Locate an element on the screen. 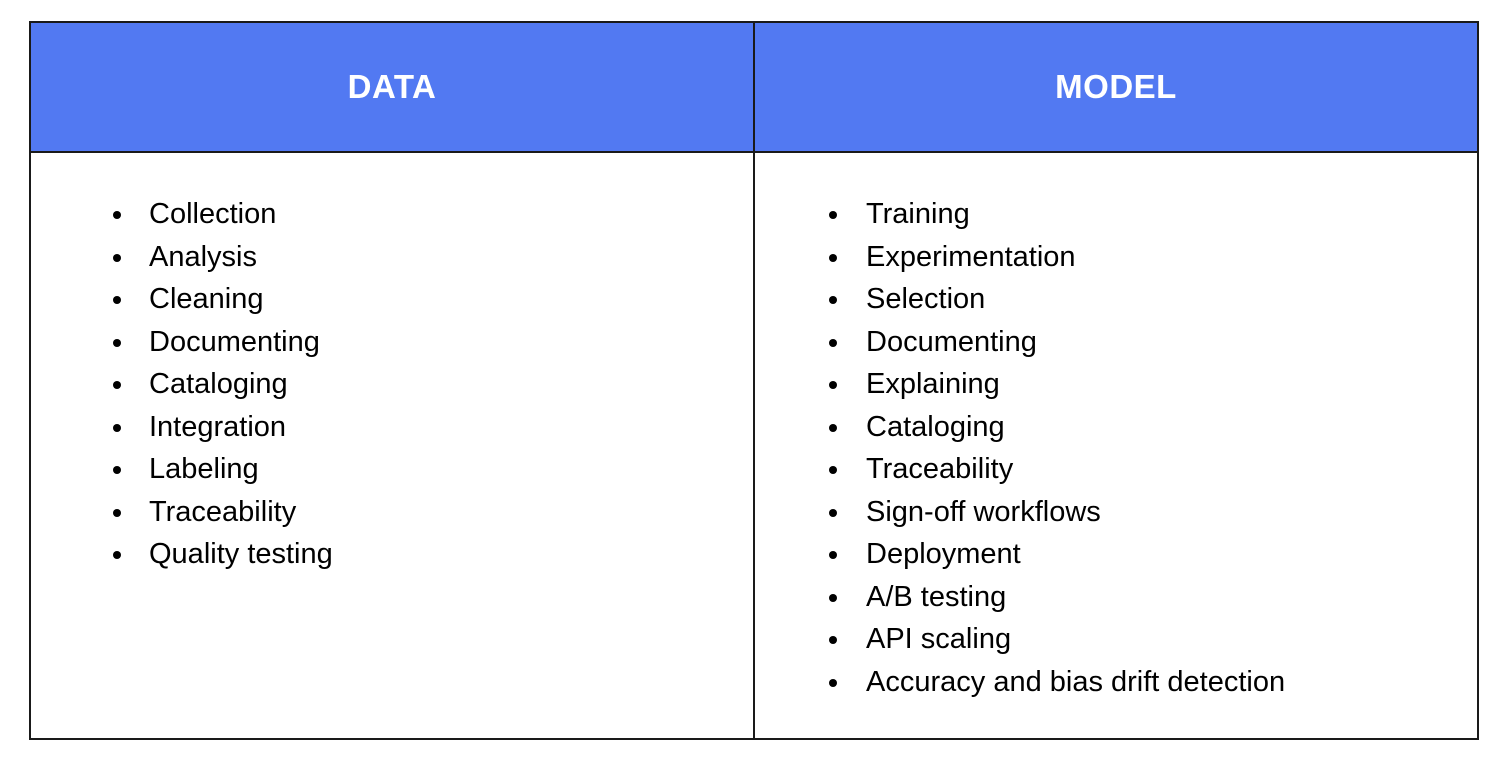  header-data: DATA is located at coordinates (393, 88).